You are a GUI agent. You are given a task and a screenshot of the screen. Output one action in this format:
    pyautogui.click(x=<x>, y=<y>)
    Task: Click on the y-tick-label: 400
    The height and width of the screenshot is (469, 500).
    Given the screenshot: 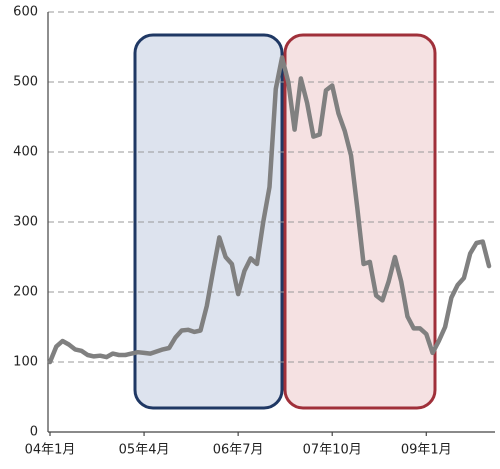 What is the action you would take?
    pyautogui.click(x=25, y=152)
    